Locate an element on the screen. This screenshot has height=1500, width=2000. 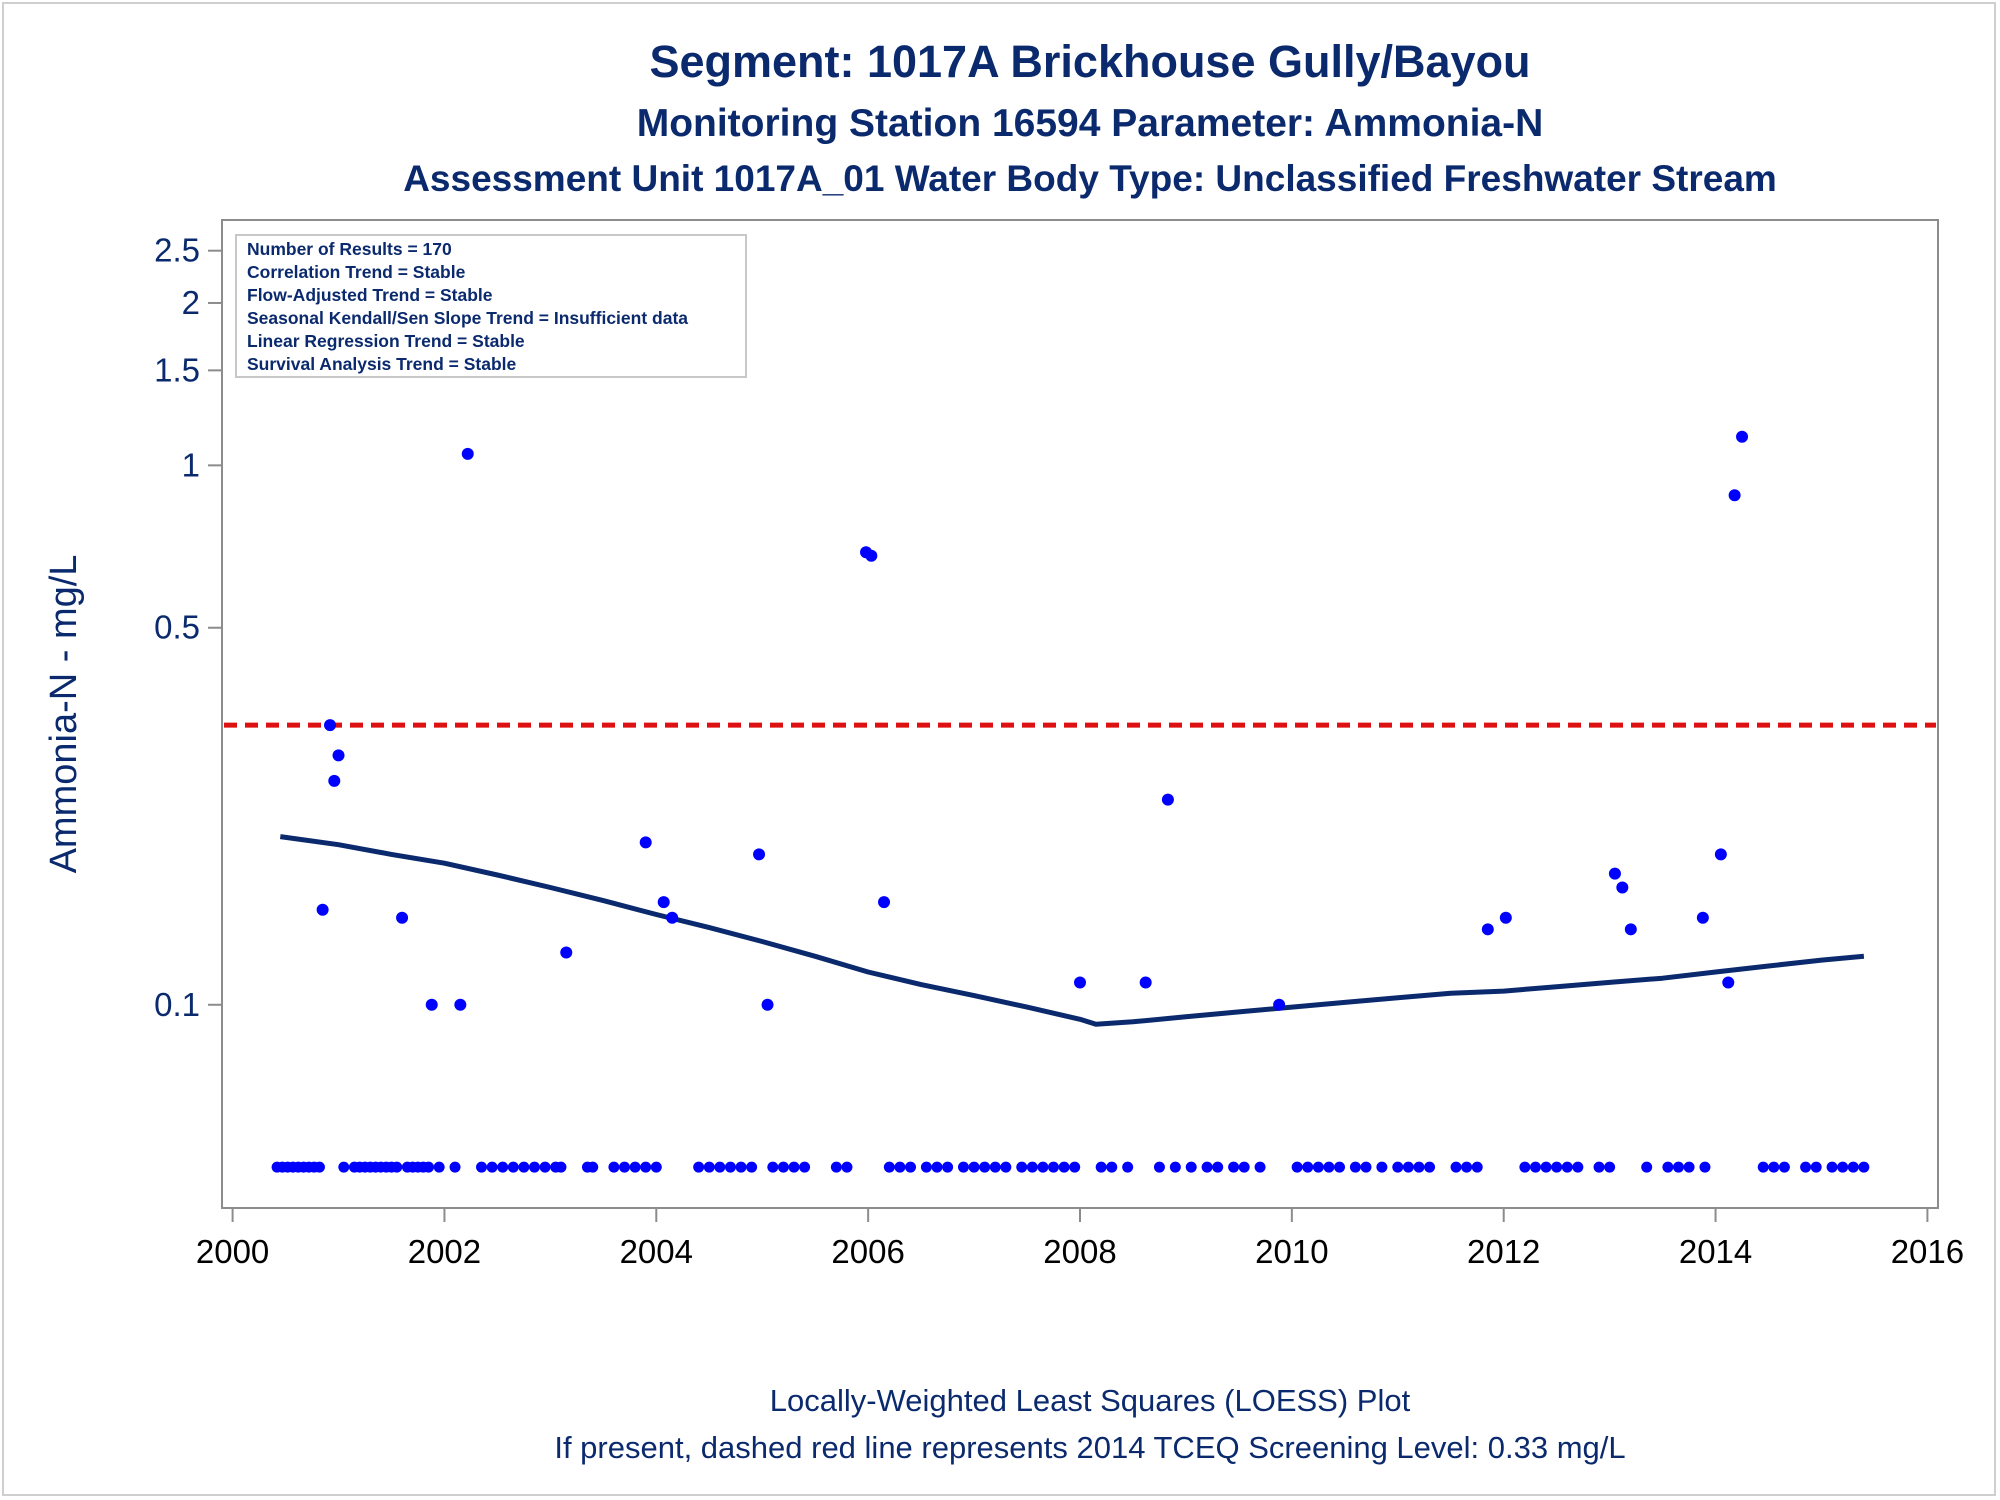
y-tick-label: 1.5 is located at coordinates (177, 369).